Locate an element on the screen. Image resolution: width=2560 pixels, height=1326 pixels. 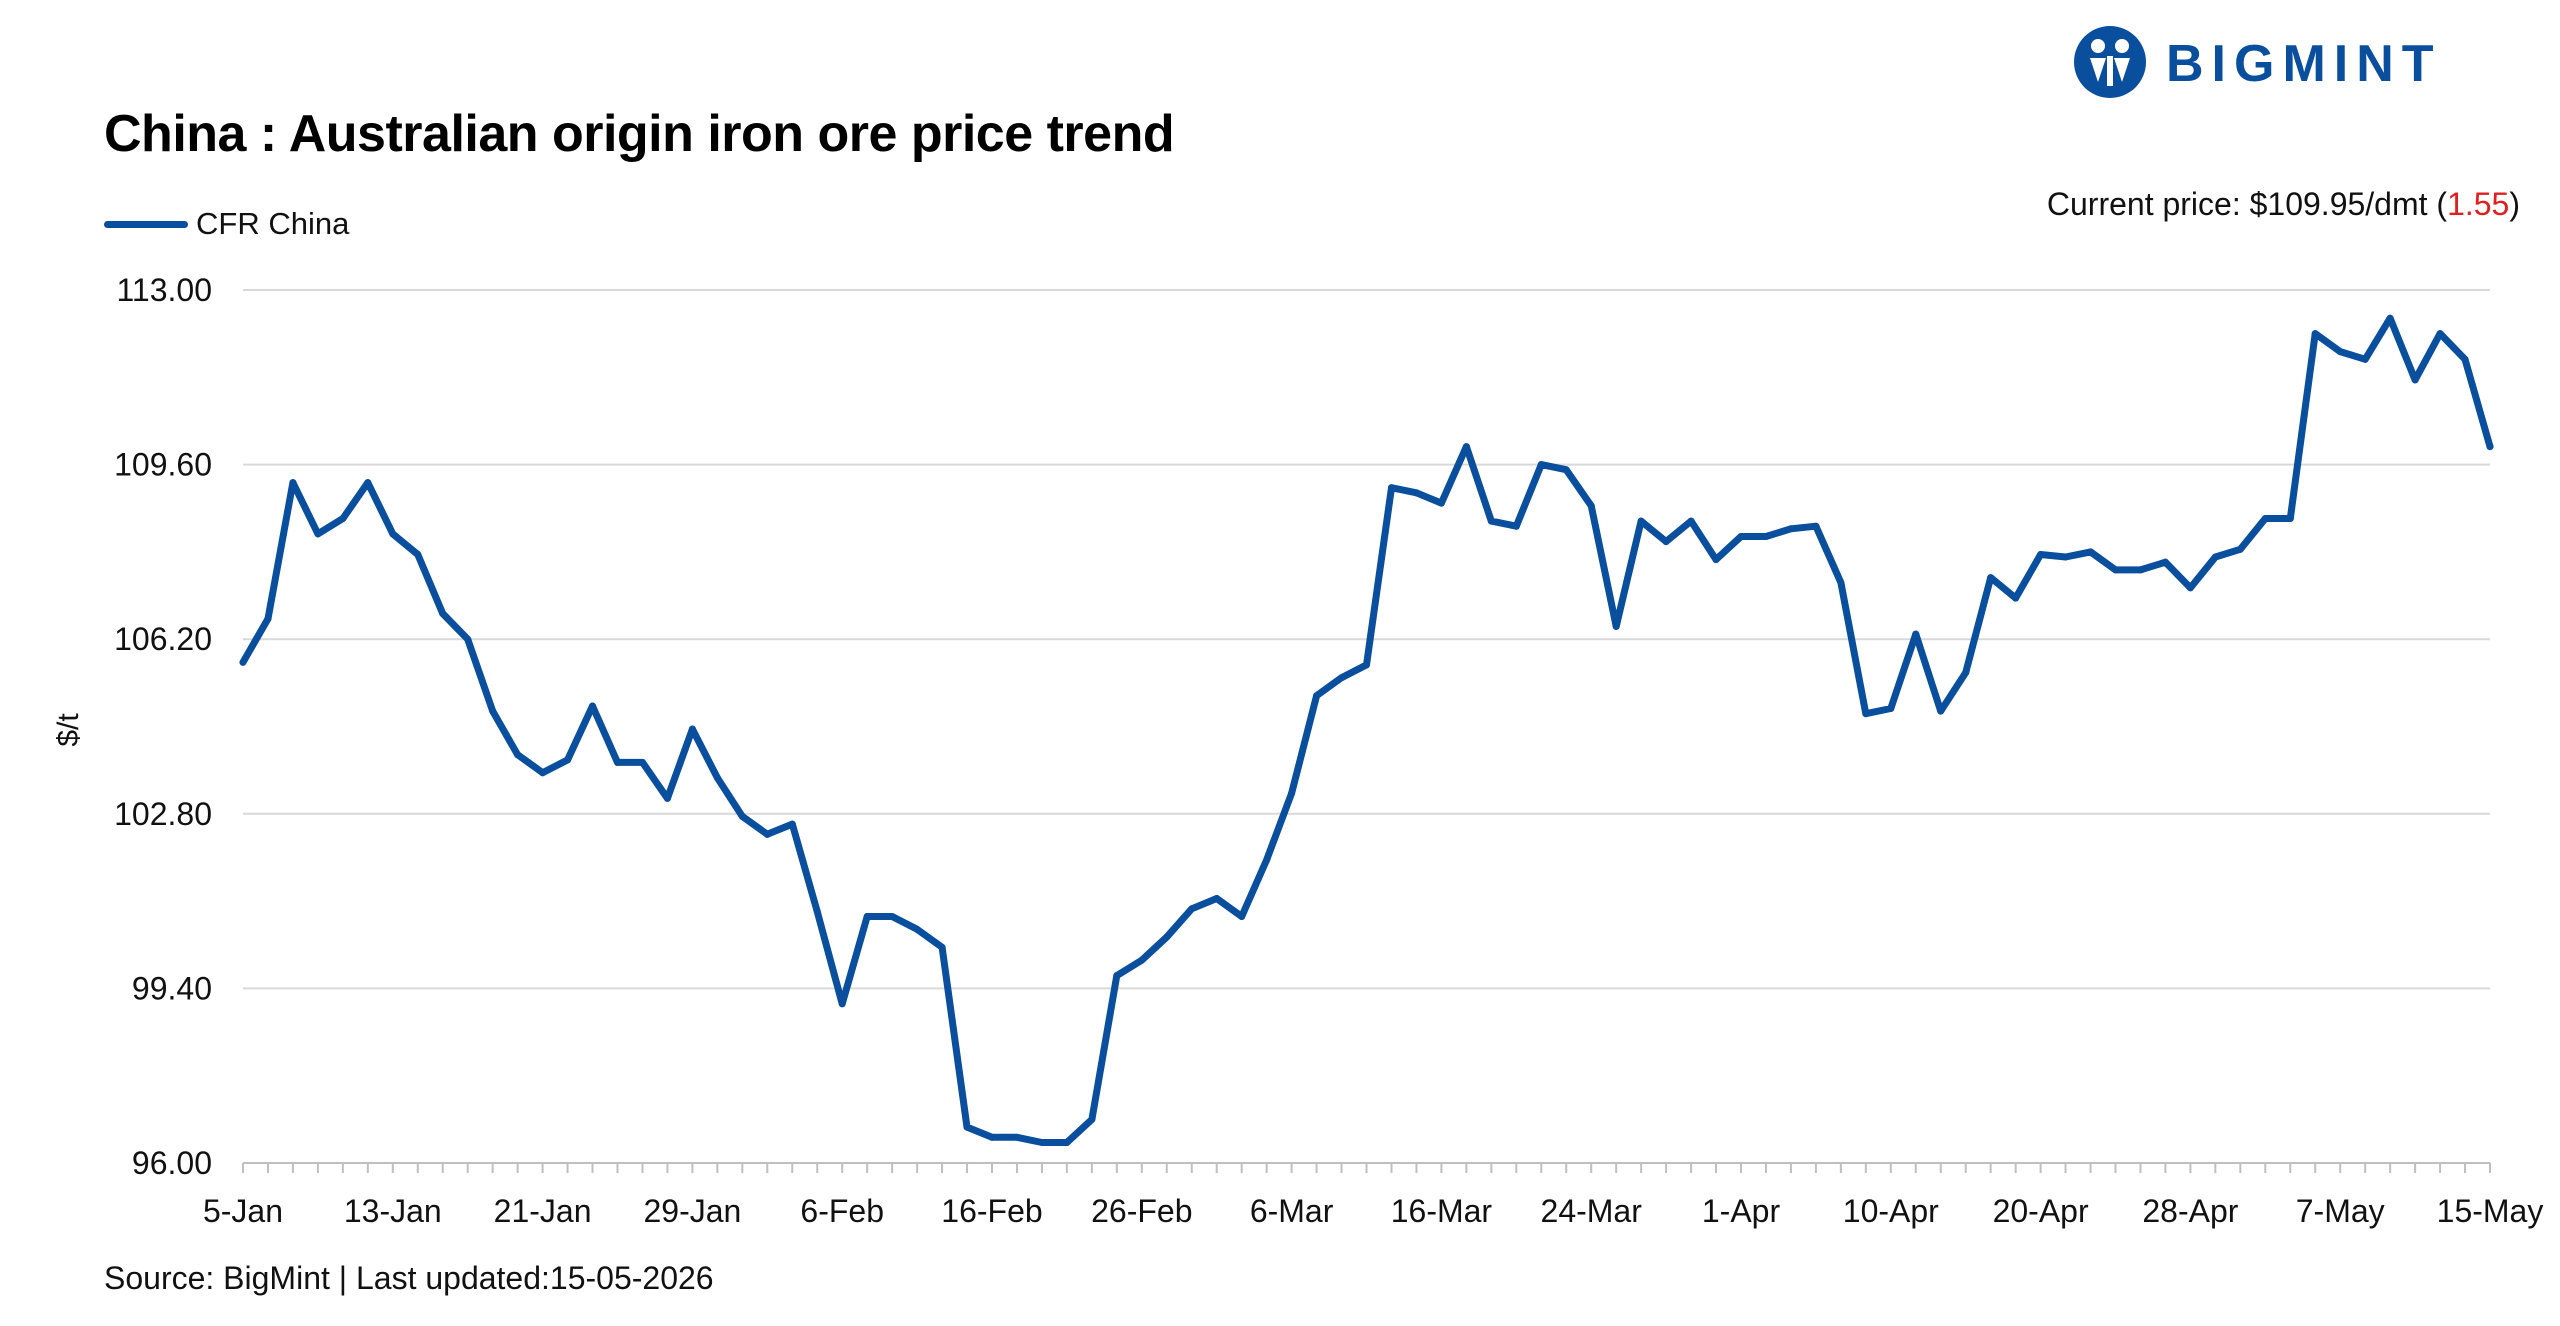
x-tick-label: 20-Apr is located at coordinates (2041, 1211).